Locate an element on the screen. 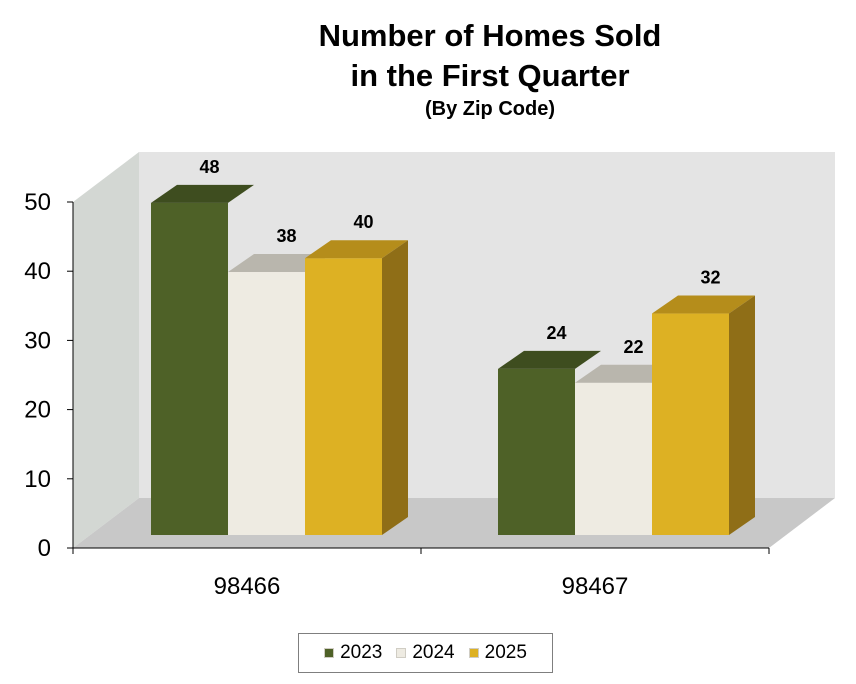 The image size is (856, 684). legend: 2023 2024 2025 is located at coordinates (425, 653).